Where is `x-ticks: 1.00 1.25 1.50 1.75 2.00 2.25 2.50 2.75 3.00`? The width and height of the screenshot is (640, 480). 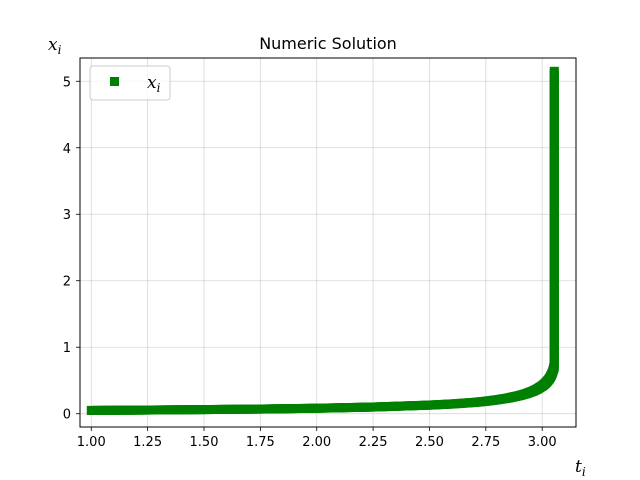 x-ticks: 1.00 1.25 1.50 1.75 2.00 2.25 2.50 2.75 3.00 is located at coordinates (317, 438).